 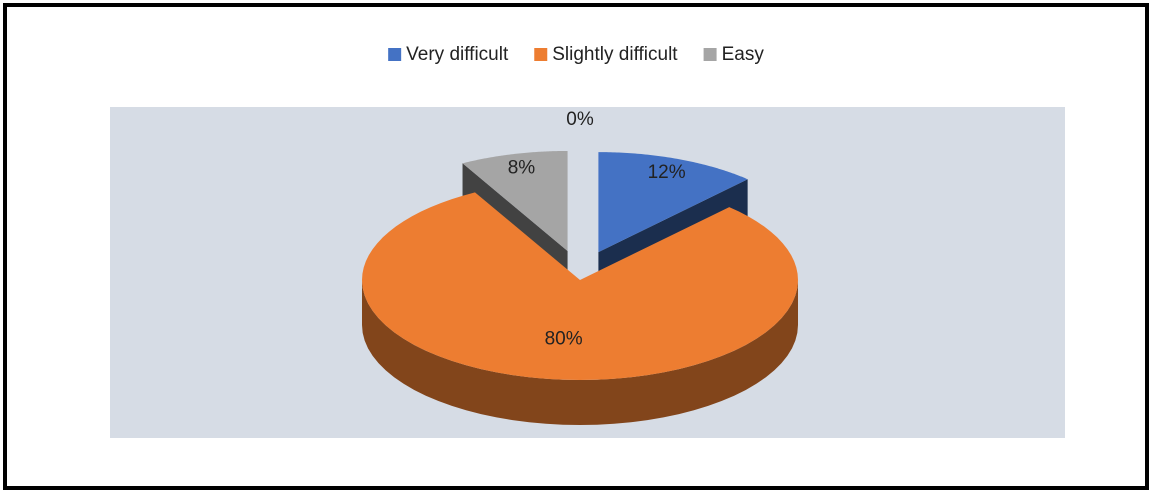 I want to click on data-label: 0%, so click(x=580, y=119).